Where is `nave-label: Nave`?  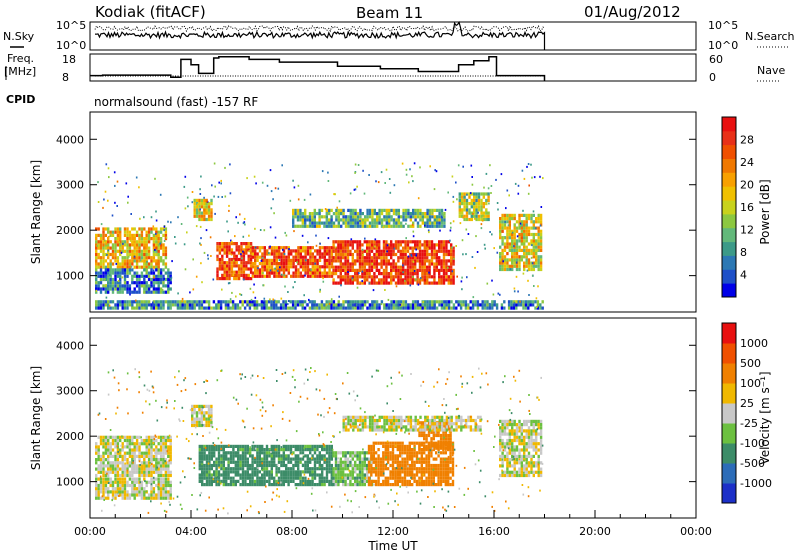 nave-label: Nave is located at coordinates (771, 70).